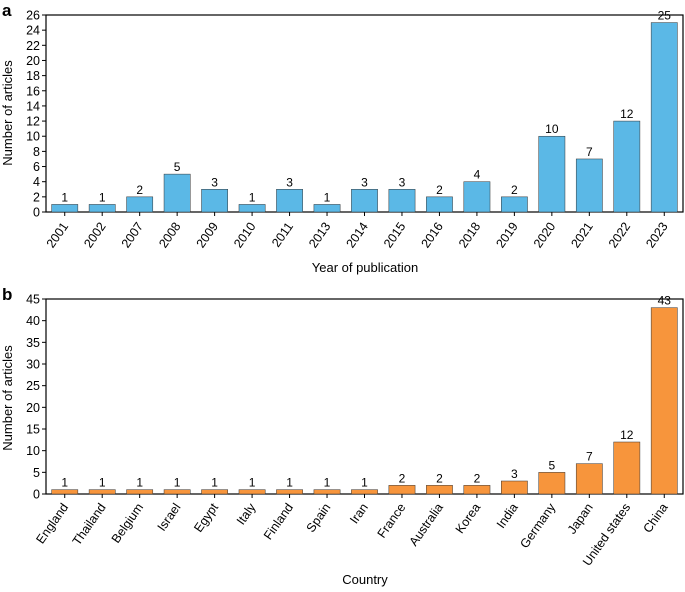 The height and width of the screenshot is (592, 685). I want to click on panel-b-x-axis-label: Country, so click(365, 579).